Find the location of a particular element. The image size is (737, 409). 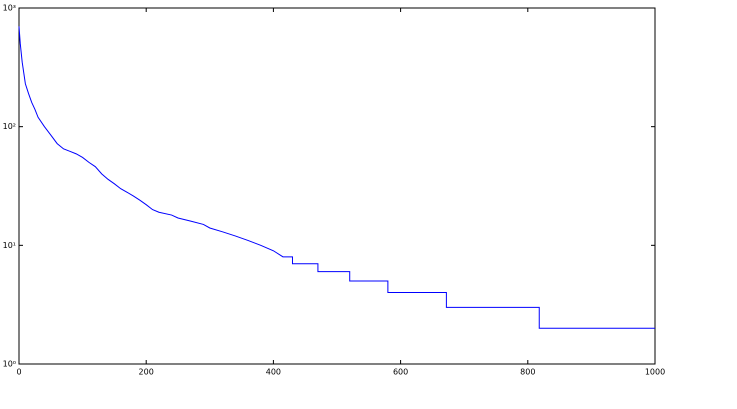

x-tick-label: 800 is located at coordinates (527, 372).